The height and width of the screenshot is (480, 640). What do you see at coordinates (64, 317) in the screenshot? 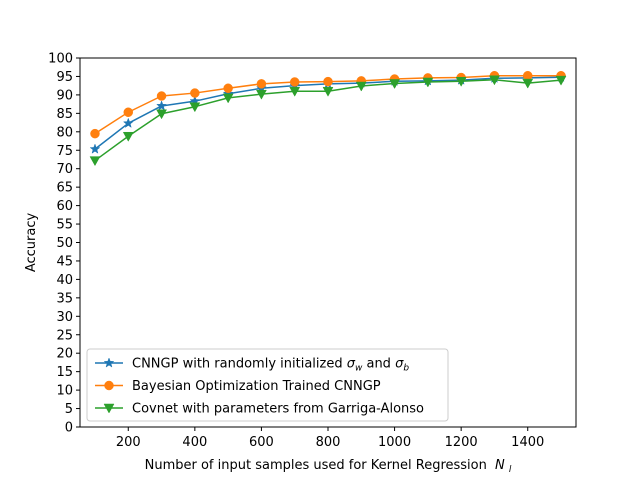
I see `y-tick-label: 30` at bounding box center [64, 317].